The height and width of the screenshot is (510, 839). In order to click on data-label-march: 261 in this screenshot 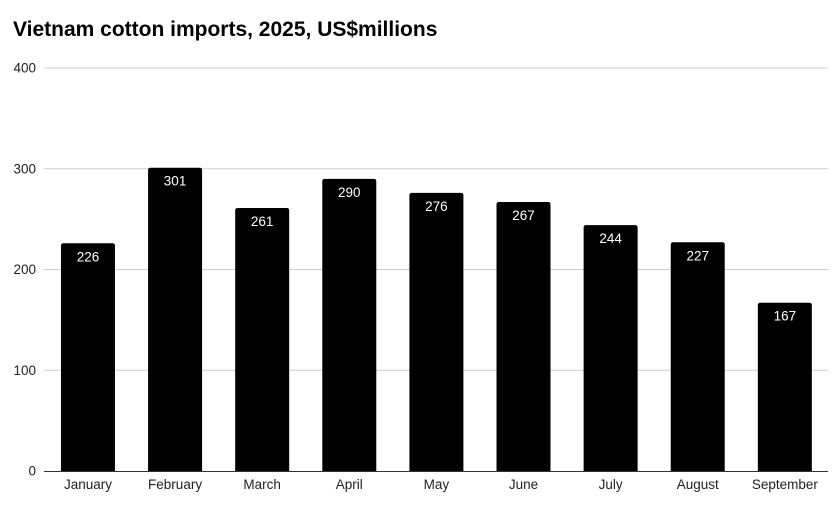, I will do `click(262, 221)`.